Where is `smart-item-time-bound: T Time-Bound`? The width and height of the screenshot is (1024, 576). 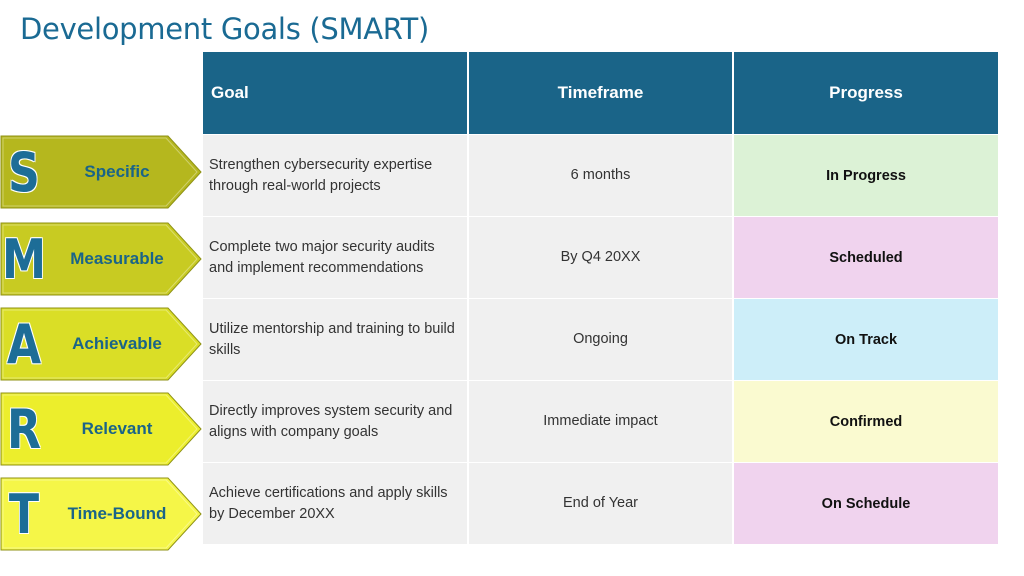 smart-item-time-bound: T Time-Bound is located at coordinates (101, 514).